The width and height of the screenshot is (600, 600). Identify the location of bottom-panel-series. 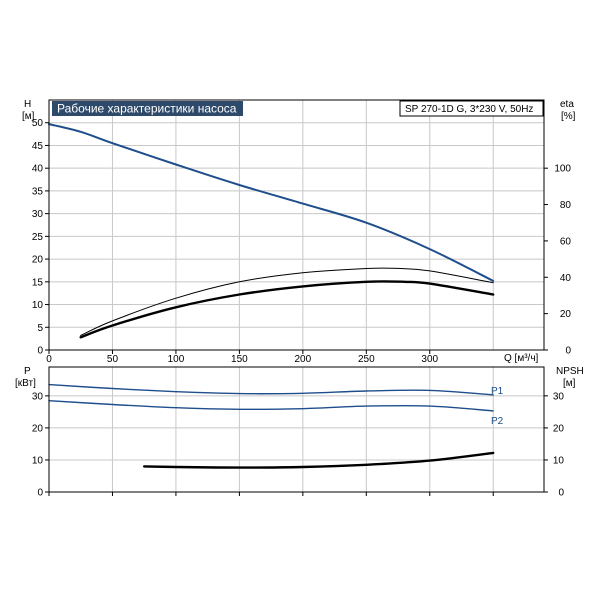
(271, 426).